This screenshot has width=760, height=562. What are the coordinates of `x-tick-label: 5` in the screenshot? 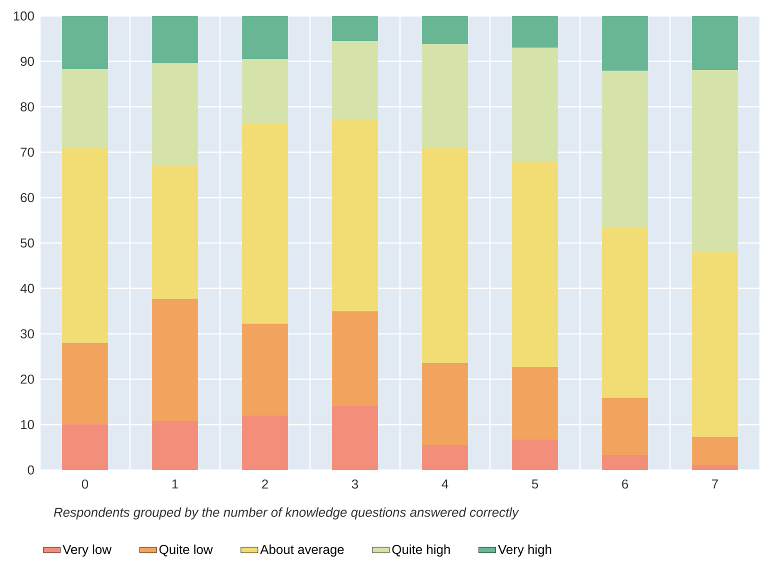 It's located at (535, 484).